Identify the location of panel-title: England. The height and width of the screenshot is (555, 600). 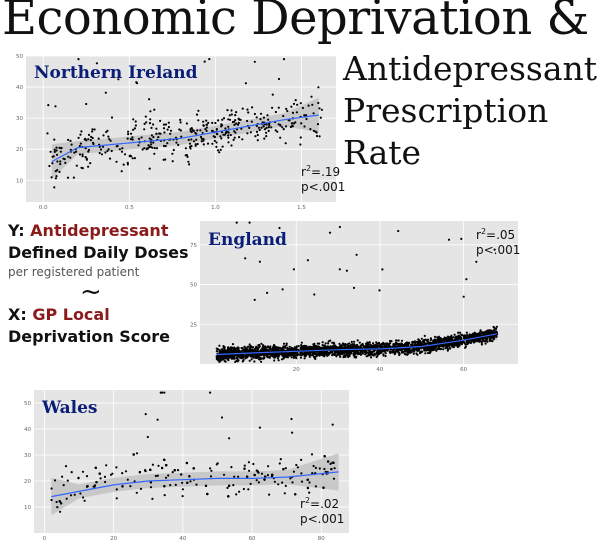
(247, 240).